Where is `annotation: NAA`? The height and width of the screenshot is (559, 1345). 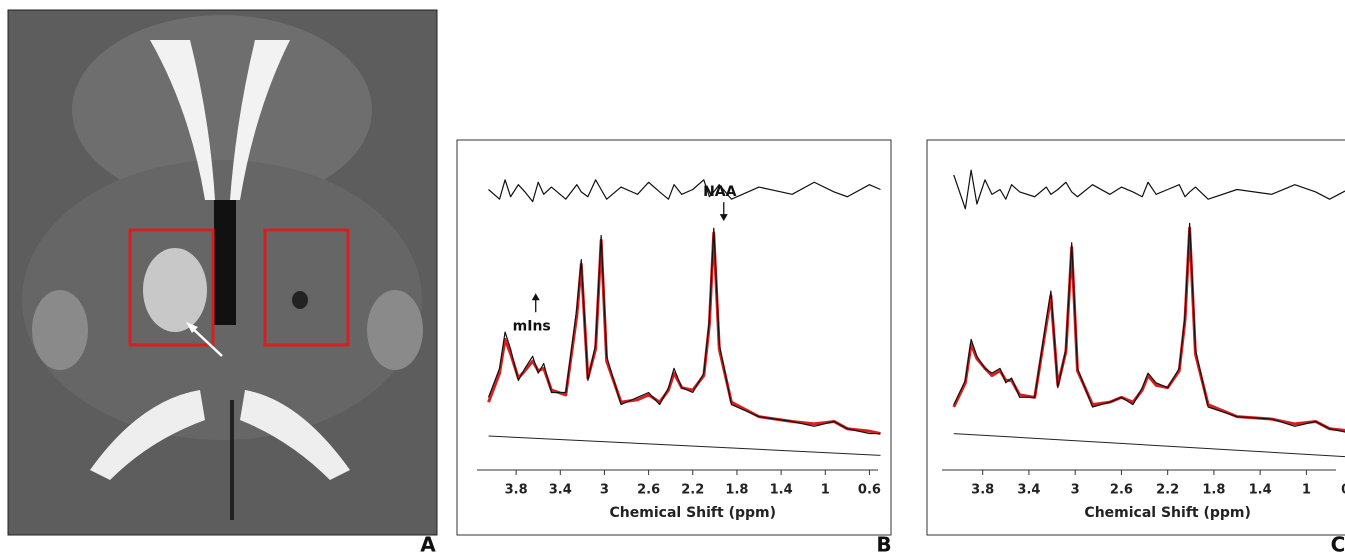
annotation: NAA is located at coordinates (720, 192).